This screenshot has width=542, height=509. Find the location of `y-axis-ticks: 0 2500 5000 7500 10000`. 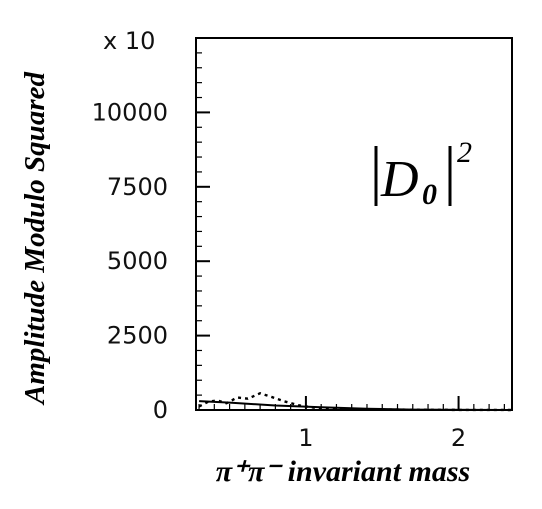

y-axis-ticks: 0 2500 5000 7500 10000 is located at coordinates (151, 261).